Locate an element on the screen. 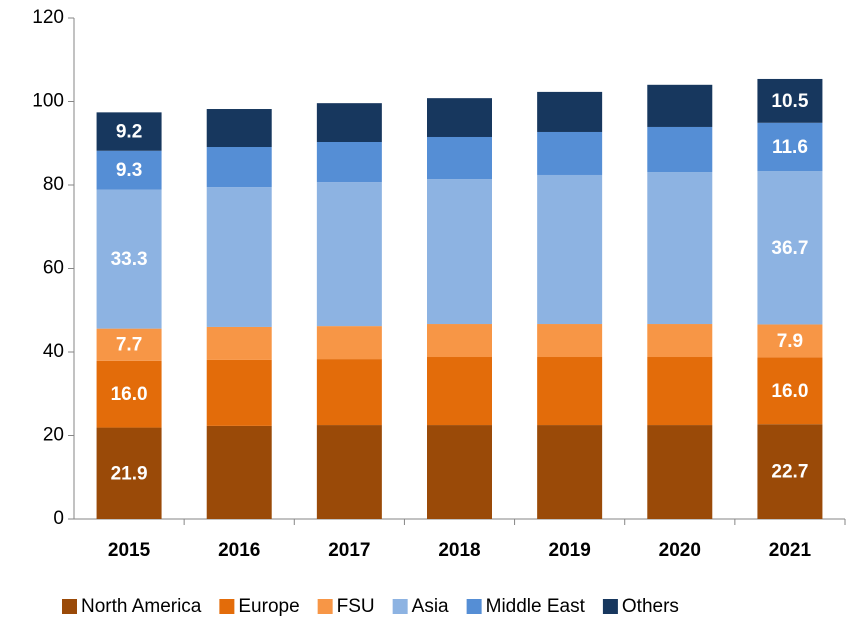 The image size is (846, 621). x-tick-label: 2020 is located at coordinates (680, 550).